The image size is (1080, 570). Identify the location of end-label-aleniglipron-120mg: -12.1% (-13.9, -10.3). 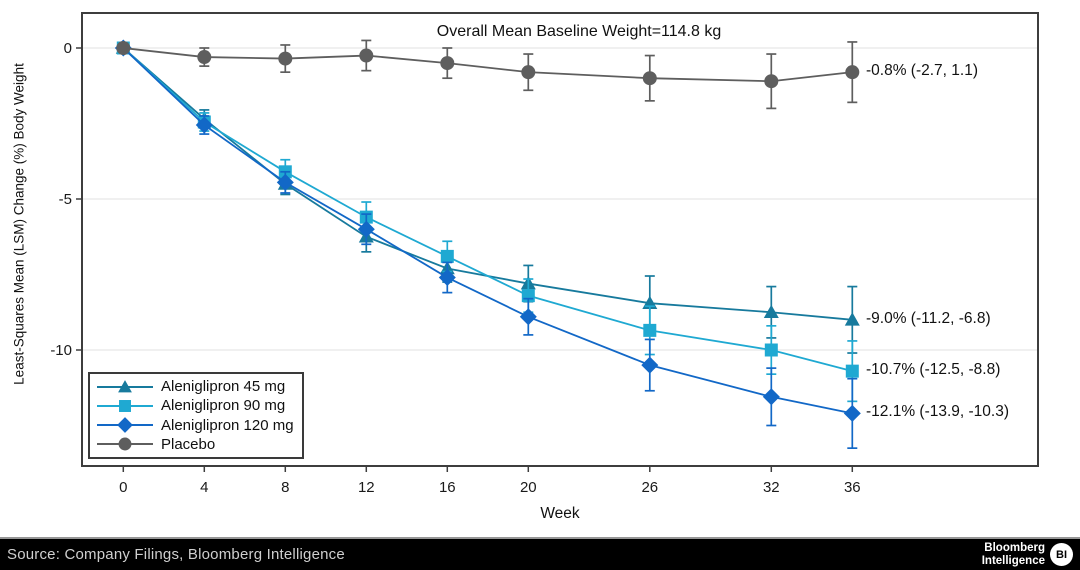
(938, 412).